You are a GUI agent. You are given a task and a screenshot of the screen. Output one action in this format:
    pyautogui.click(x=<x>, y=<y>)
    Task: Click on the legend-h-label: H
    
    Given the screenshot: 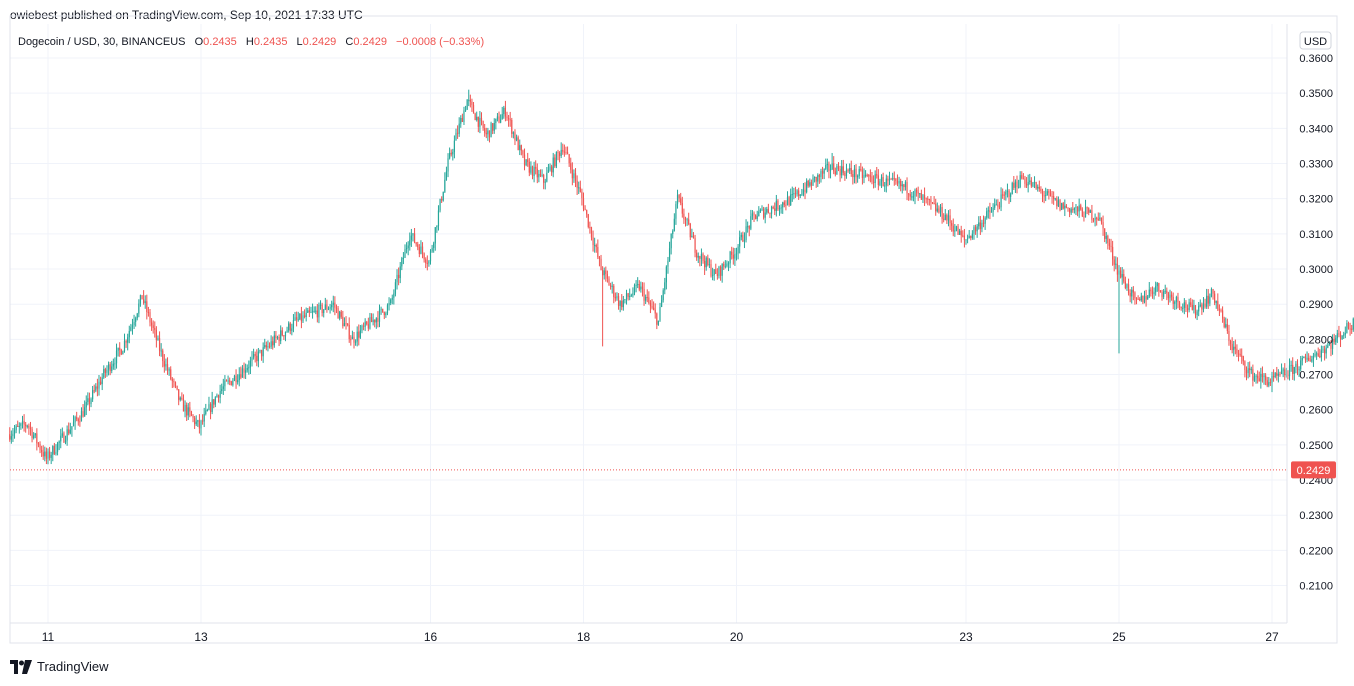 What is the action you would take?
    pyautogui.click(x=250, y=42)
    